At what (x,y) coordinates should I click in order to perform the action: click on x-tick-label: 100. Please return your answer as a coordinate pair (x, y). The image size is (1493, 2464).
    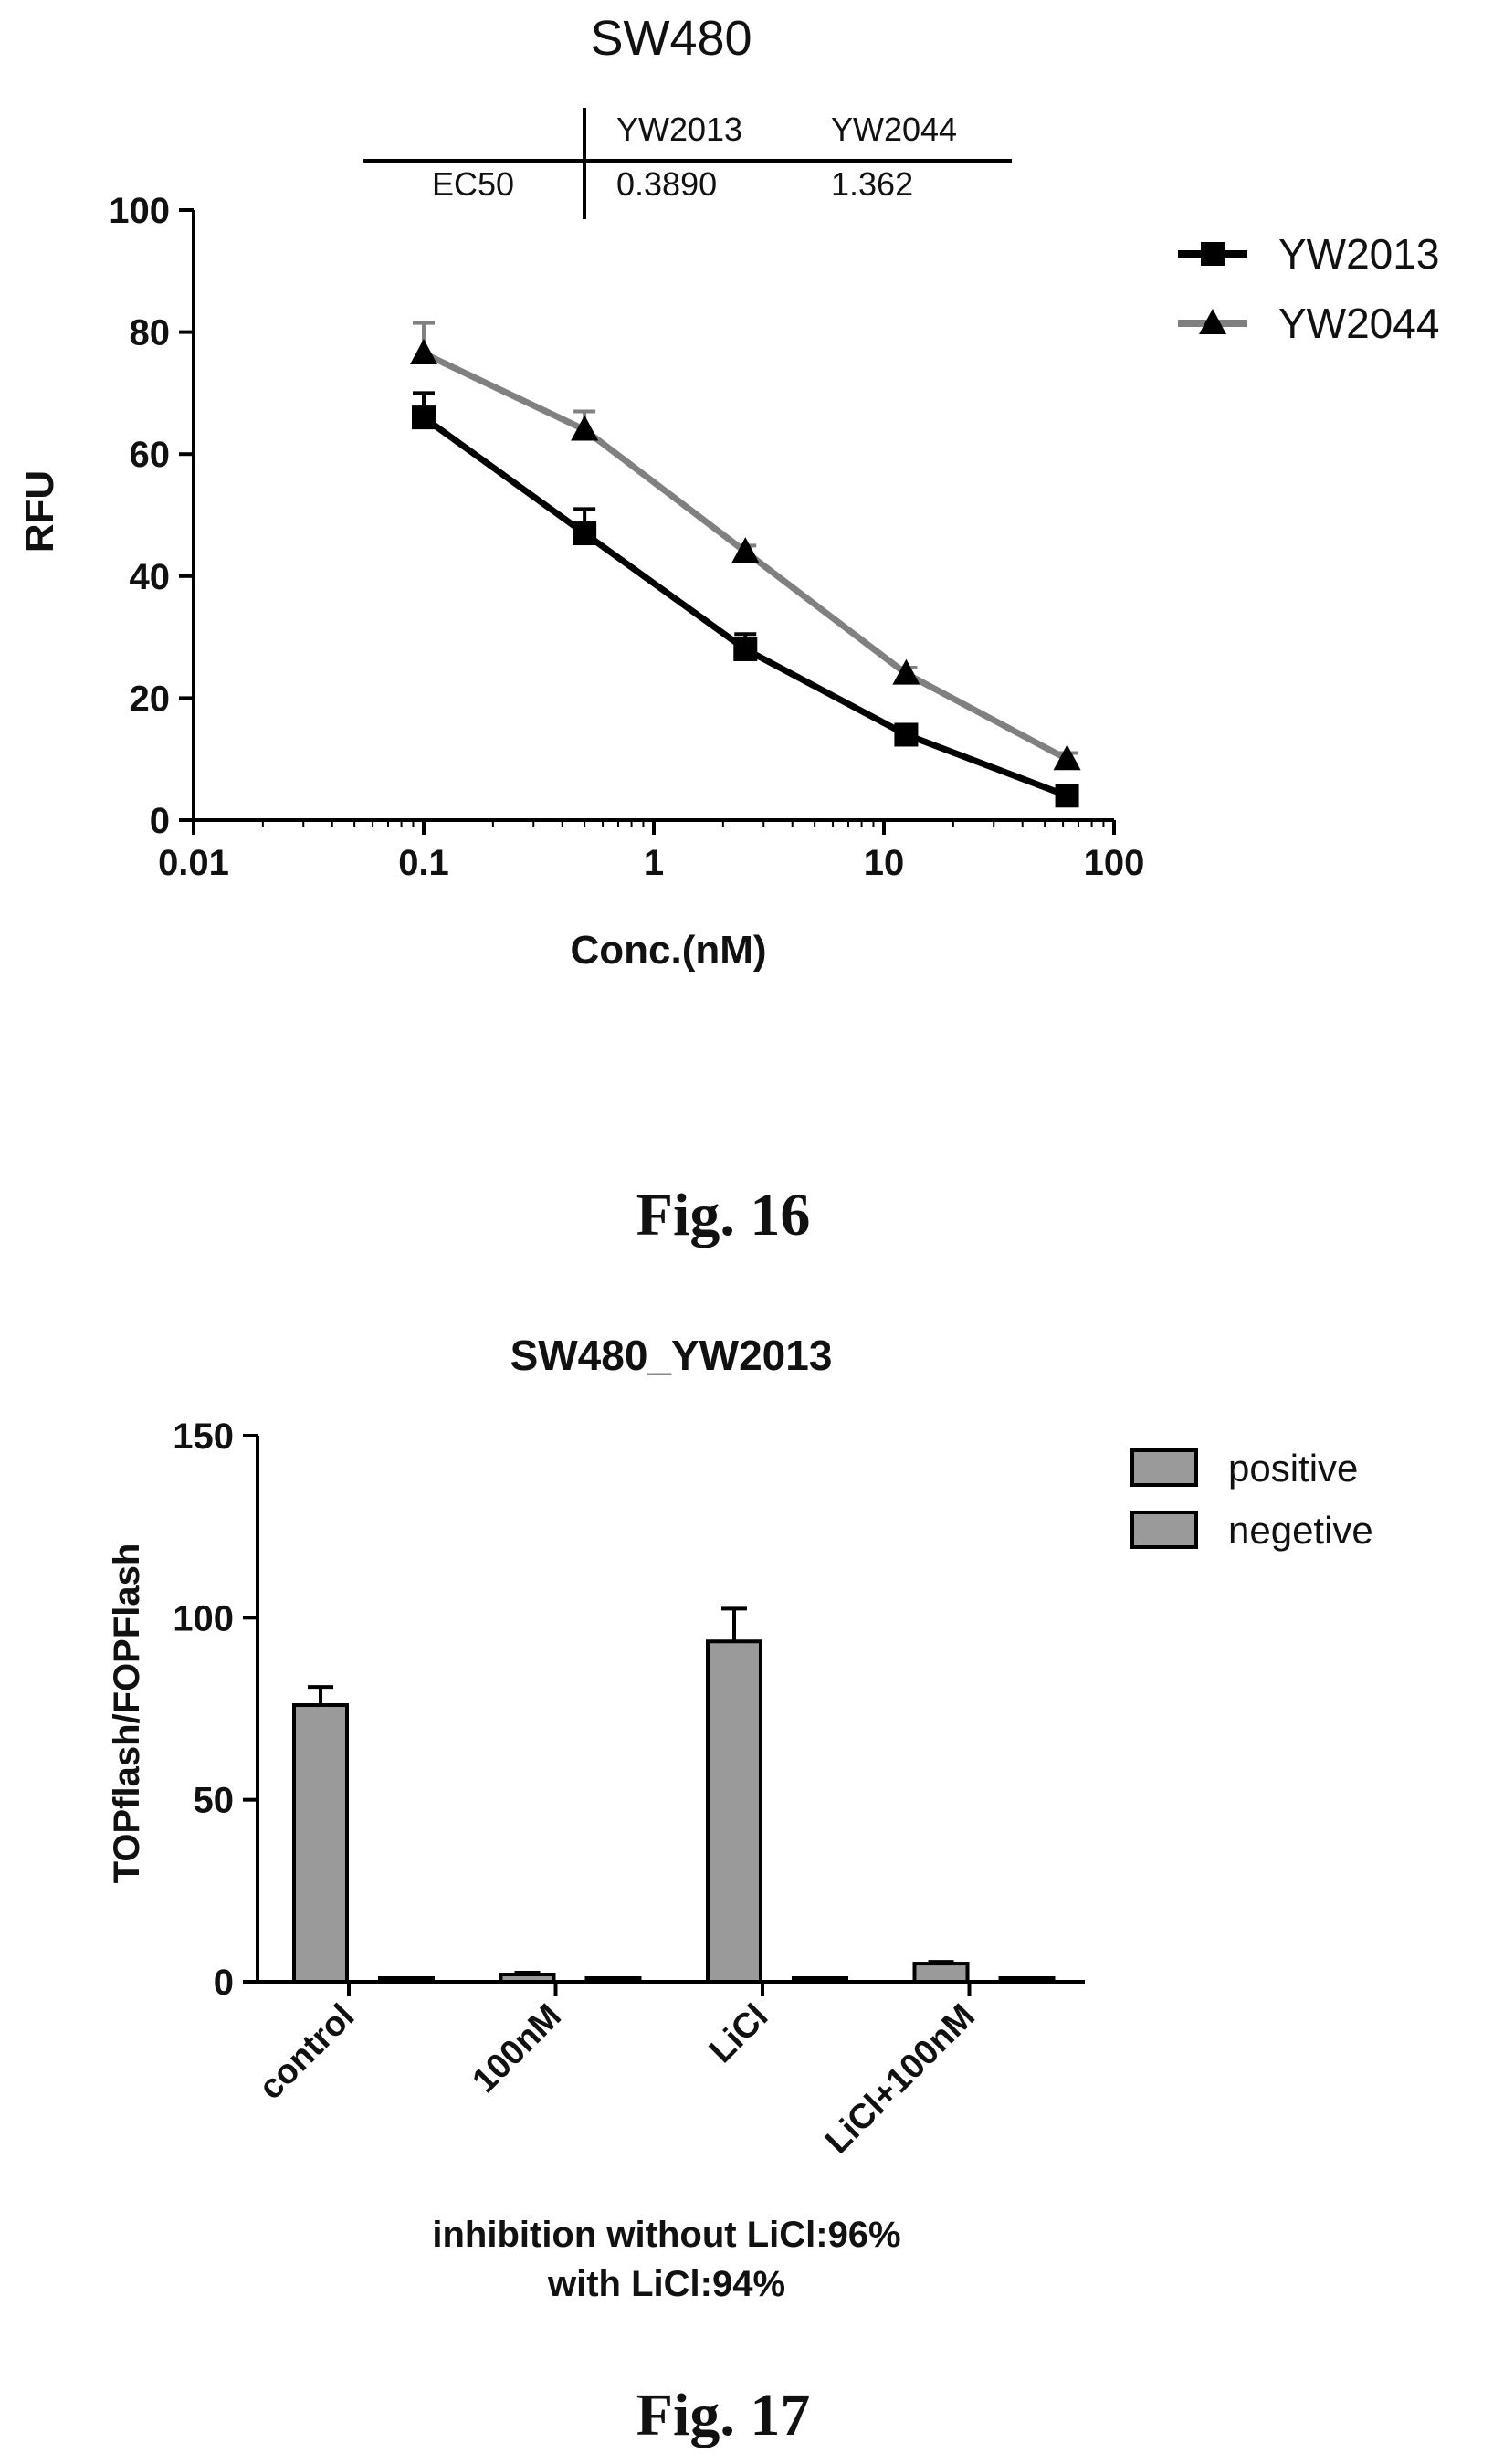
    Looking at the image, I should click on (1114, 863).